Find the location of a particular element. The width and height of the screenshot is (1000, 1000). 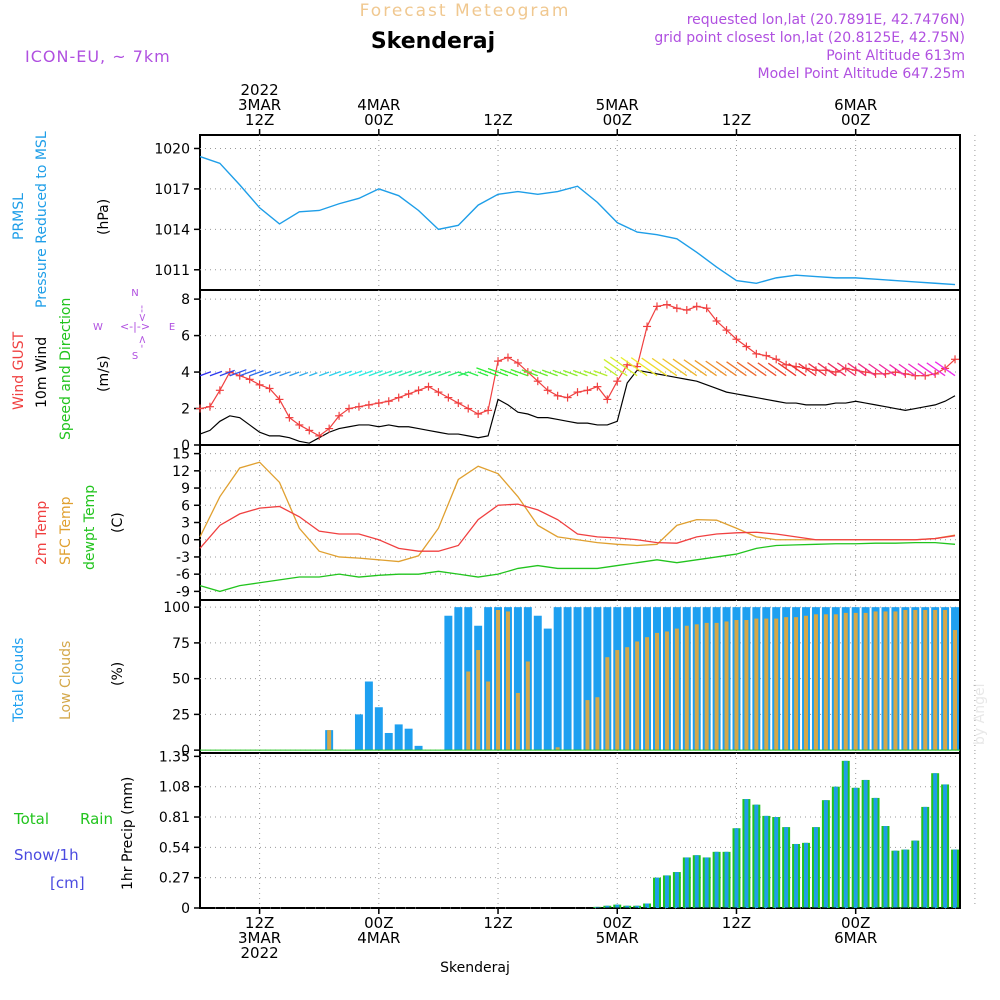

gust-line is located at coordinates (577, 370).